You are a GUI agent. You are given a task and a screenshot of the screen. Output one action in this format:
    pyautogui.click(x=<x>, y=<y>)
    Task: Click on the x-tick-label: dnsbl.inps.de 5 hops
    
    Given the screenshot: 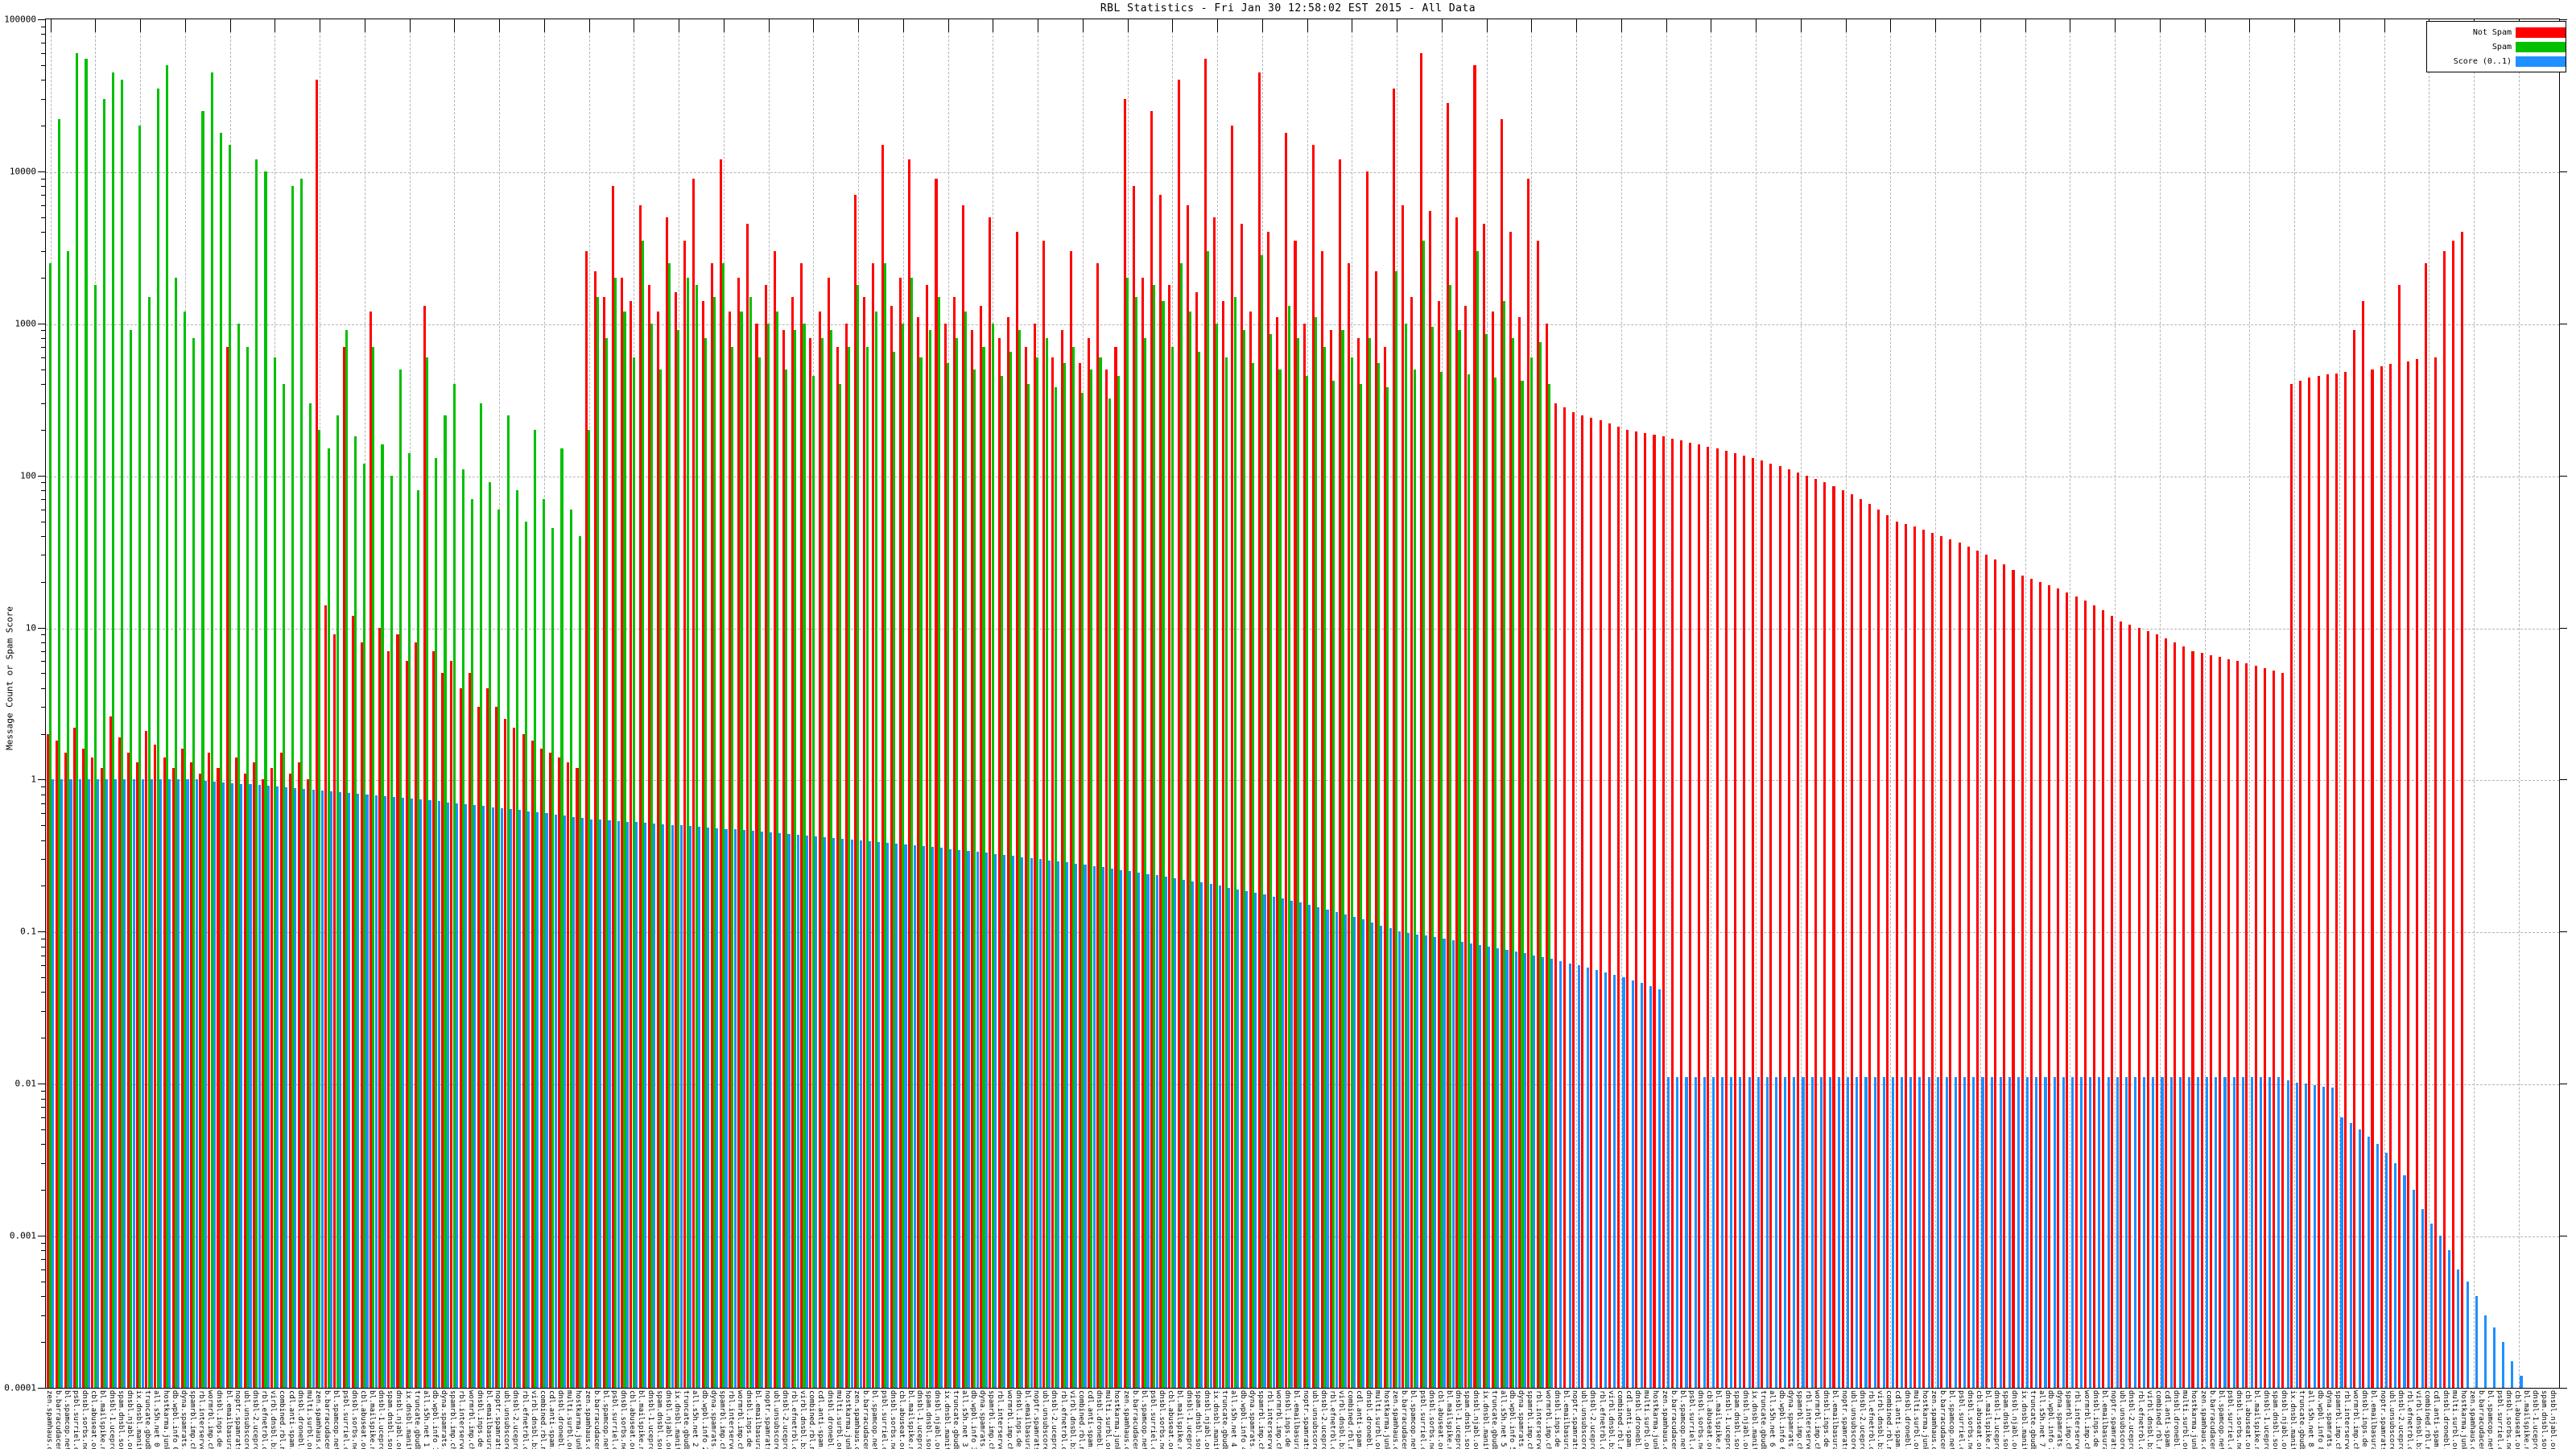 What is the action you would take?
    pyautogui.click(x=1557, y=1419)
    